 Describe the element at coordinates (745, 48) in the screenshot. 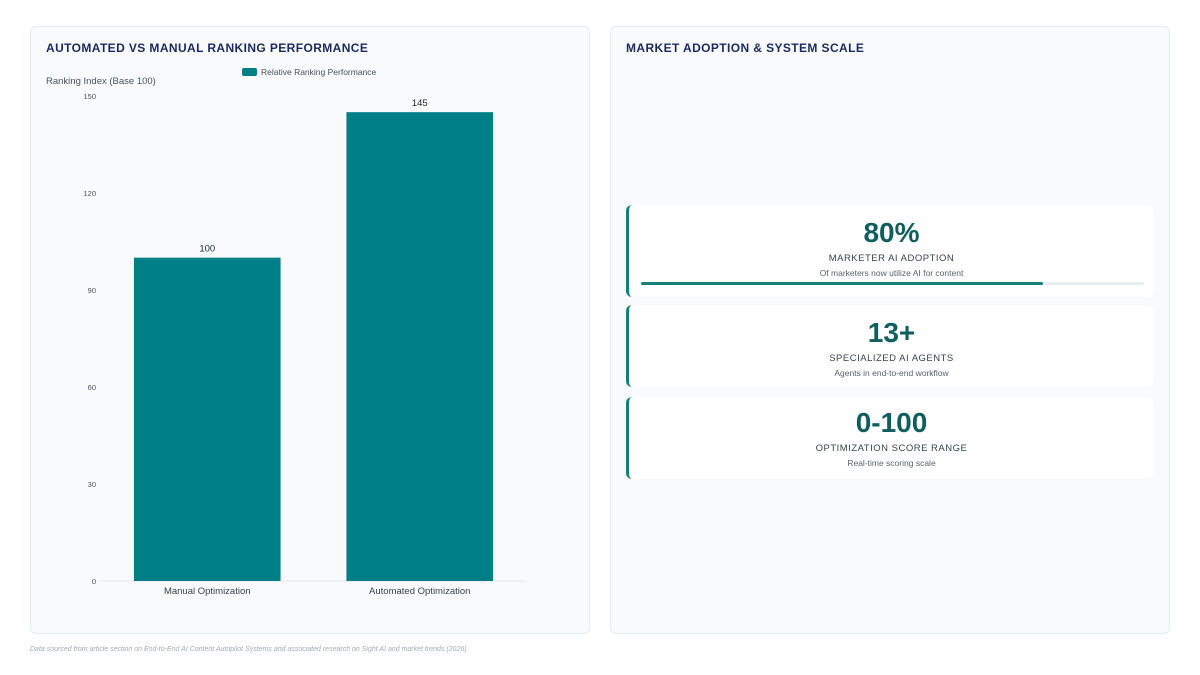

I see `market-adoption-title: MARKET ADOPTION & SYSTEM SCALE` at that location.